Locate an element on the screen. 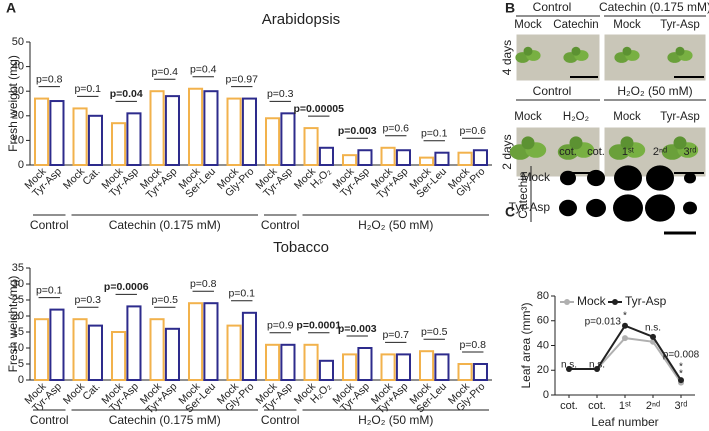  annotation: n.s. is located at coordinates (597, 365).